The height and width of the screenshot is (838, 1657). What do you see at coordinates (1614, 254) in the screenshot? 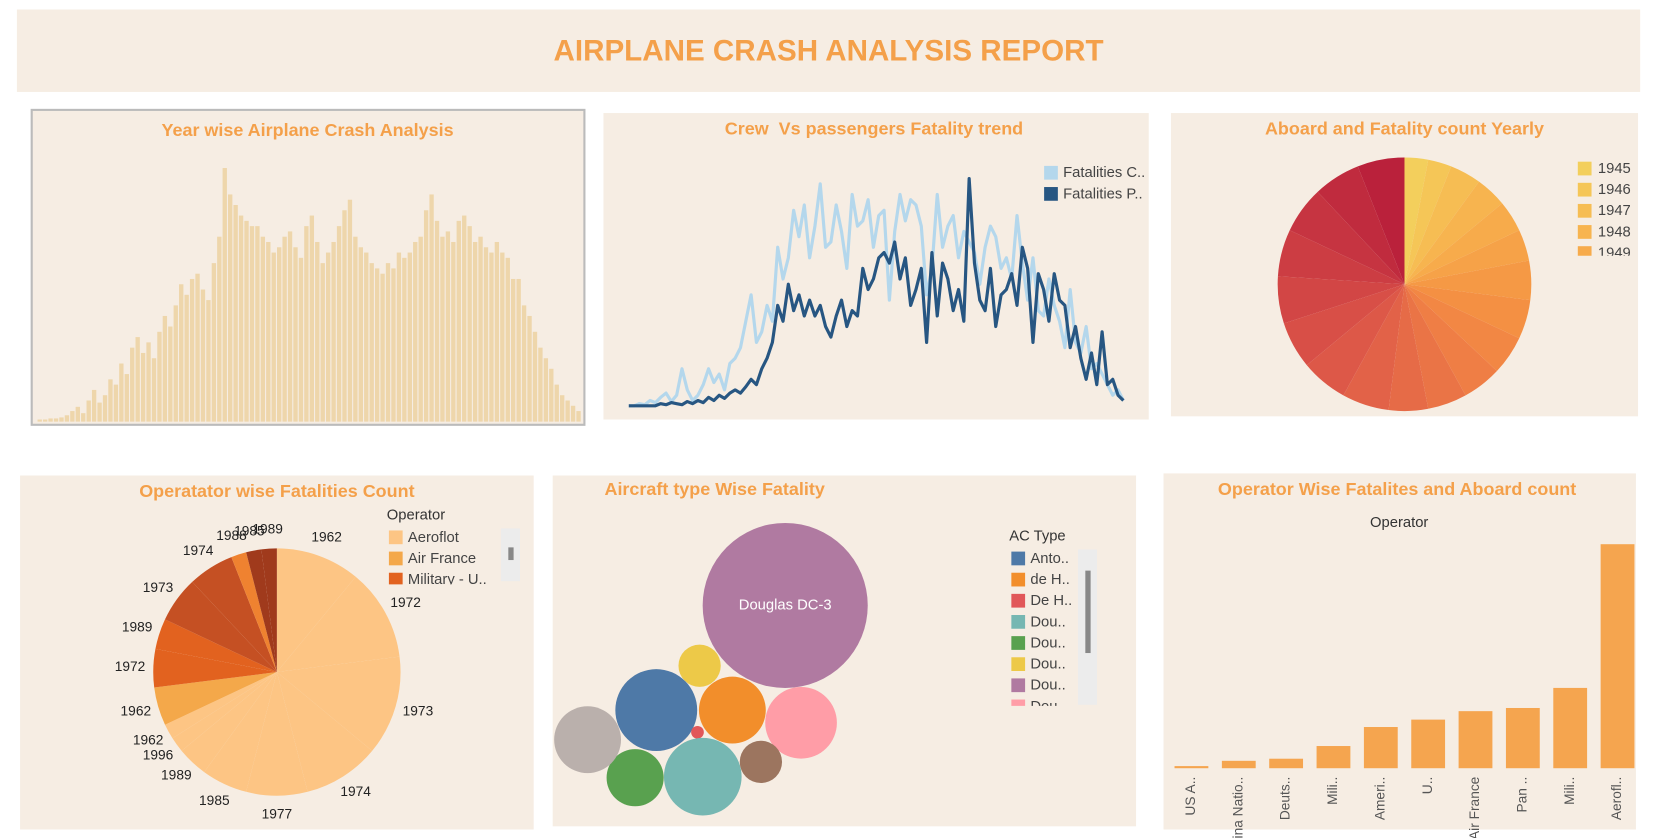
I see `legend-label: 1949` at bounding box center [1614, 254].